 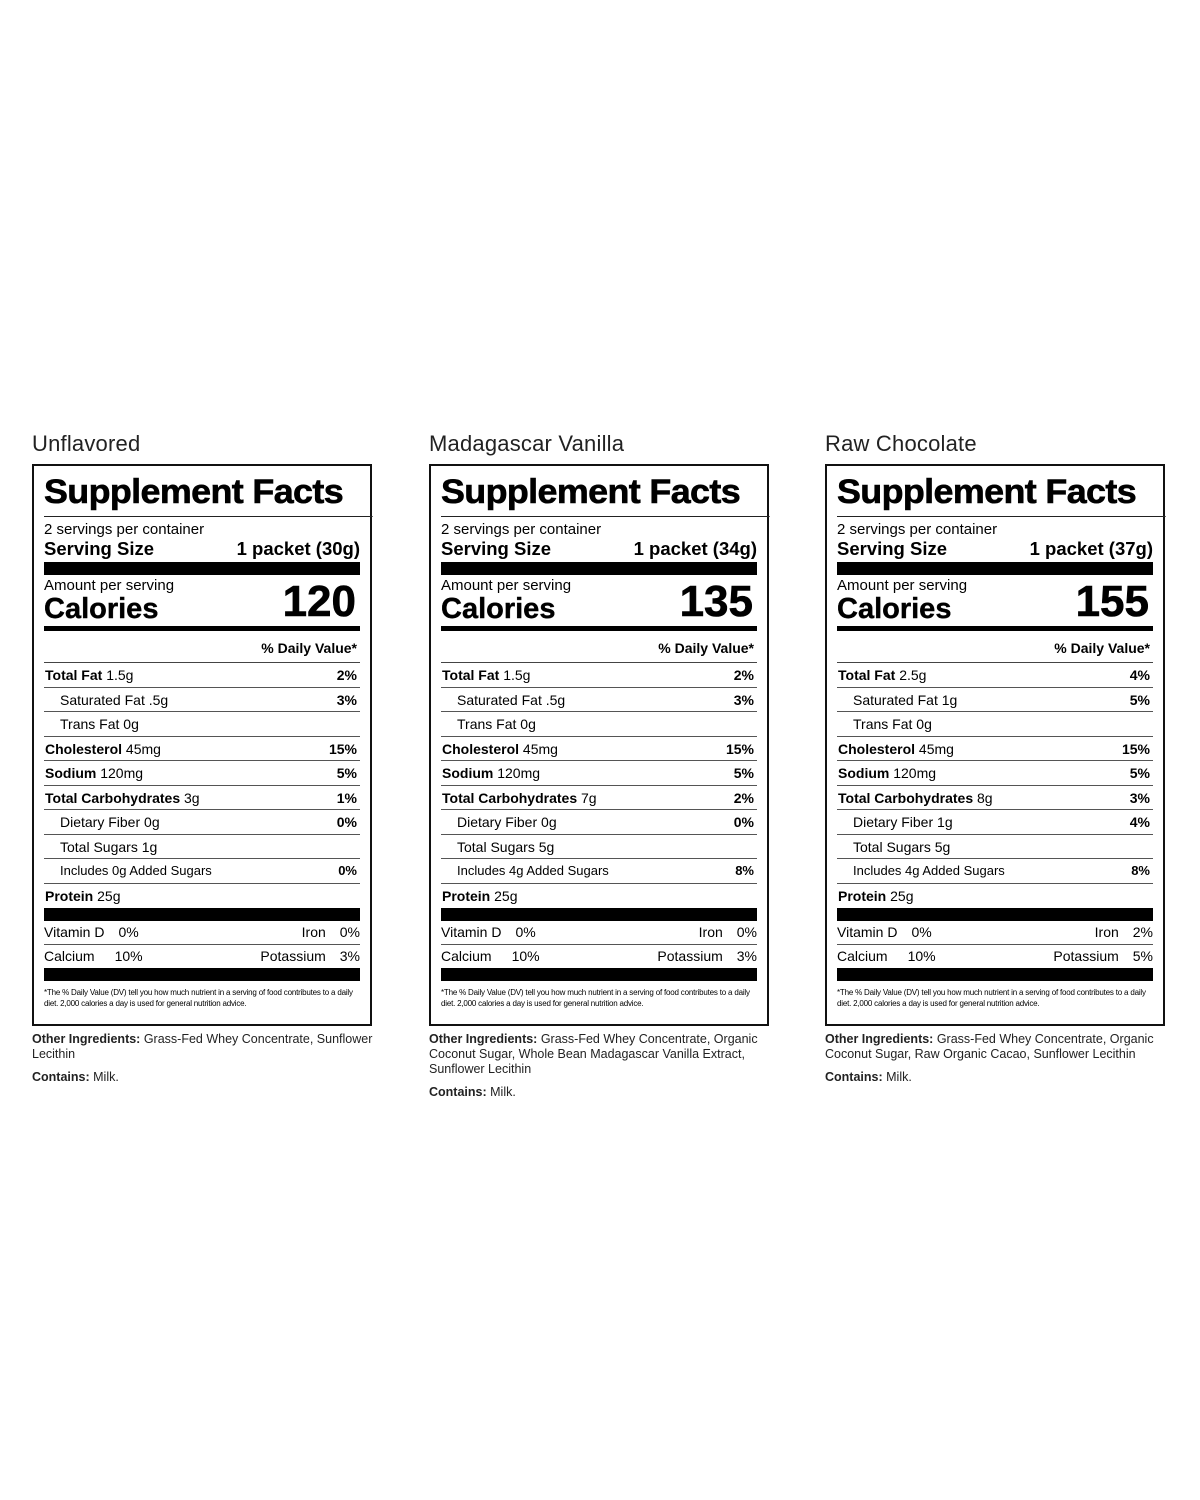 What do you see at coordinates (1142, 932) in the screenshot?
I see `iron-value: 2%` at bounding box center [1142, 932].